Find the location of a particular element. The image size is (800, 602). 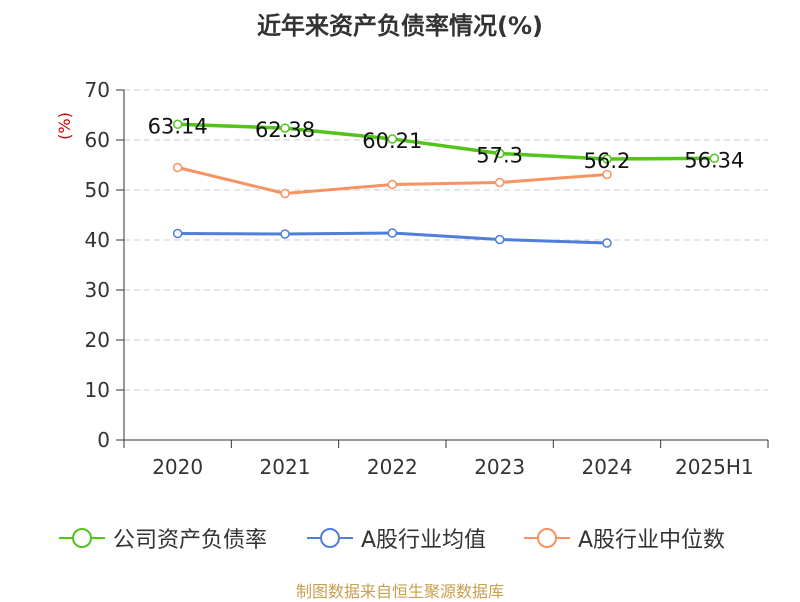

chart-legend: 公司资产负债率 A股行业均值 A股行业中位数 is located at coordinates (400, 538).